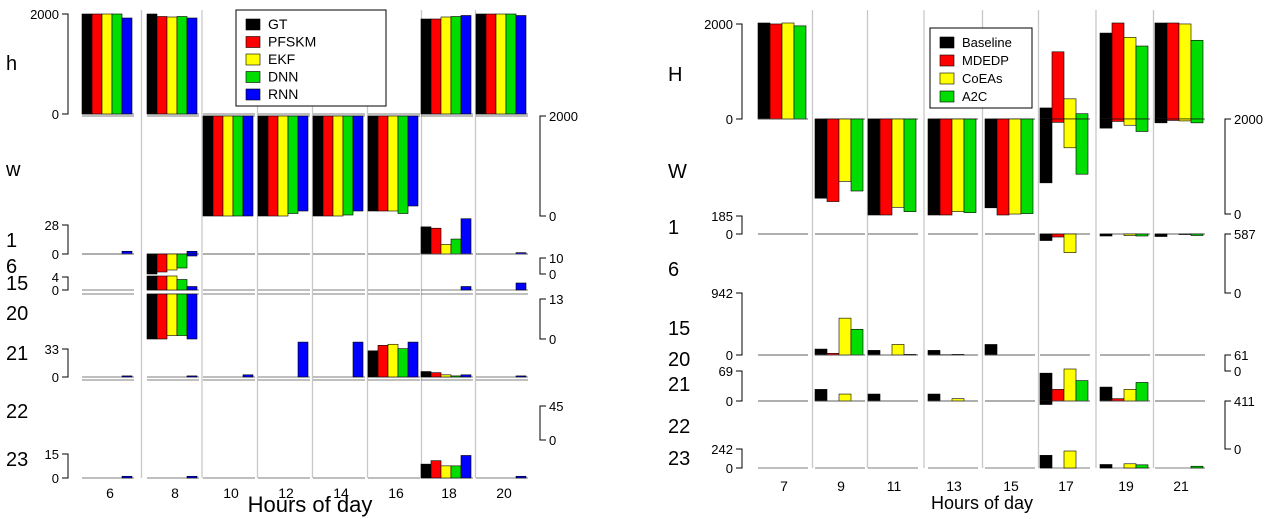  Describe the element at coordinates (172, 314) in the screenshot. I see `bar-20-7-s2` at that location.